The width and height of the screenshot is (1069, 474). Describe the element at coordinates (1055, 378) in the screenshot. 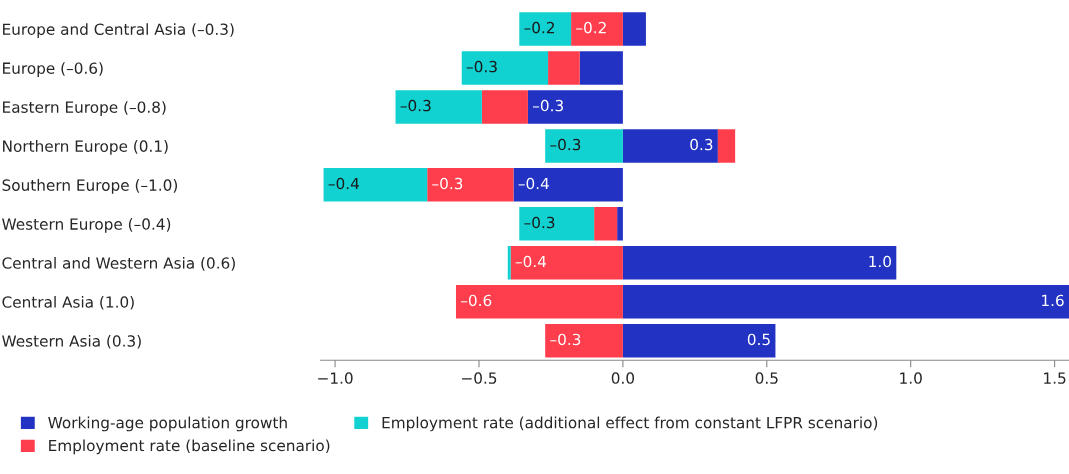

I see `x-tick-label: 1.5` at that location.